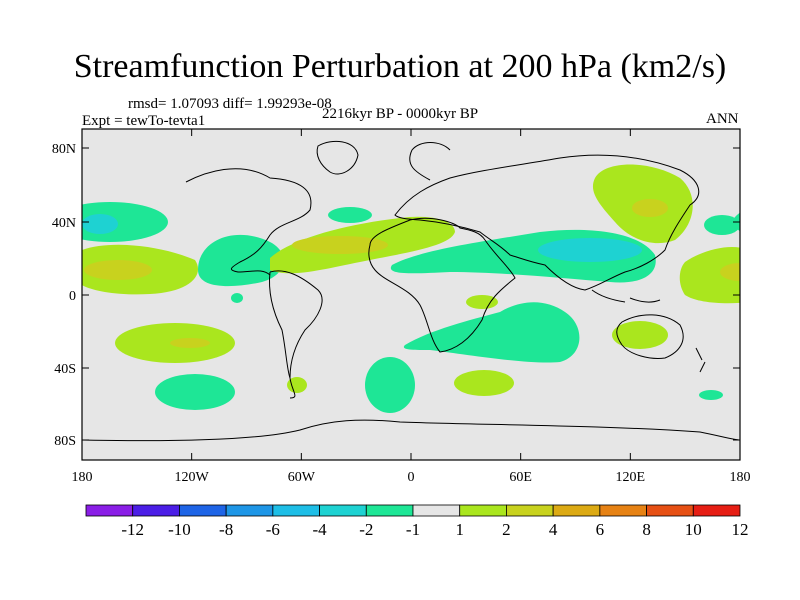 The image size is (800, 600). I want to click on lat-tick-label: 40S, so click(65, 369).